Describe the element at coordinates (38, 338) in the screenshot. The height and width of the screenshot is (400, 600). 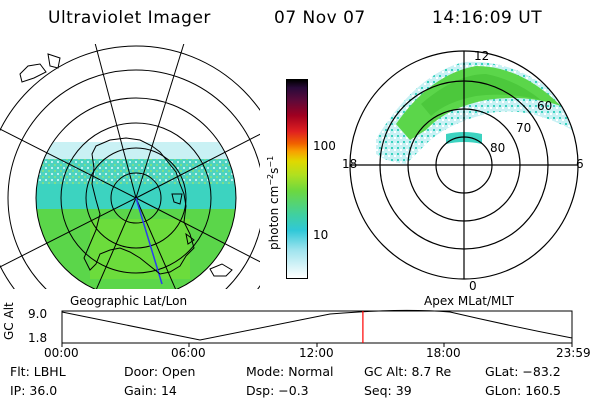
I see `altitude-ytick-min: 1.8` at that location.